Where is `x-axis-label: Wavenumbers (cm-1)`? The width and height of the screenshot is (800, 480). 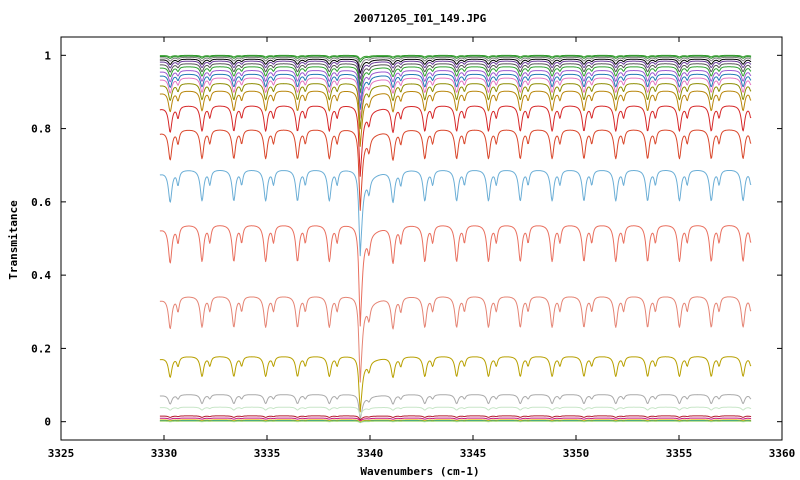
x-axis-label: Wavenumbers (cm-1) is located at coordinates (419, 471).